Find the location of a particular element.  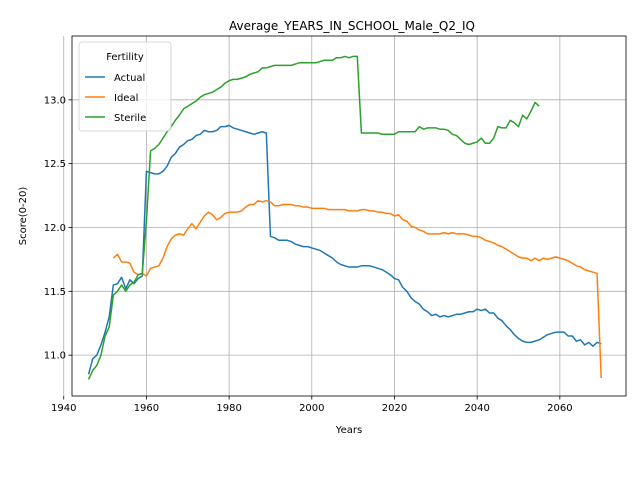

x-tick-label: 2040 is located at coordinates (476, 408).